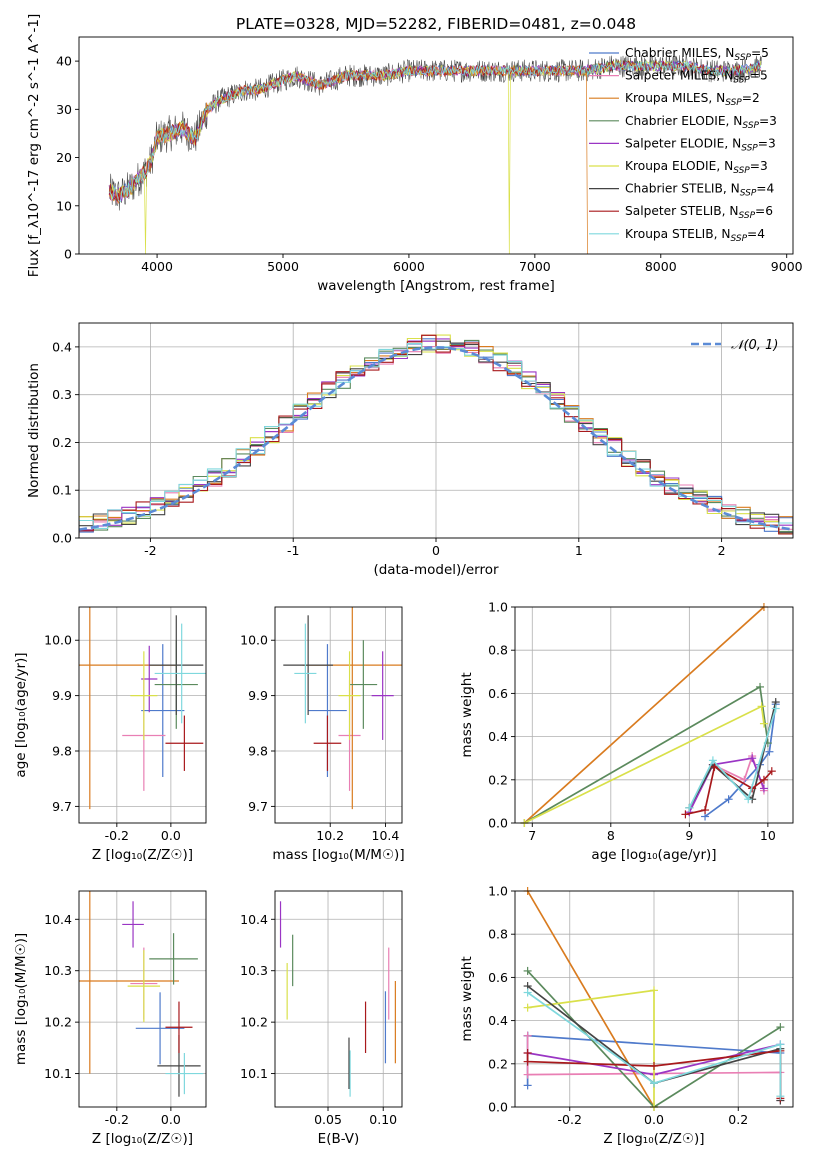  I want to click on legend-label: Chabrier ELODIE, NSSP=3, so click(701, 122).